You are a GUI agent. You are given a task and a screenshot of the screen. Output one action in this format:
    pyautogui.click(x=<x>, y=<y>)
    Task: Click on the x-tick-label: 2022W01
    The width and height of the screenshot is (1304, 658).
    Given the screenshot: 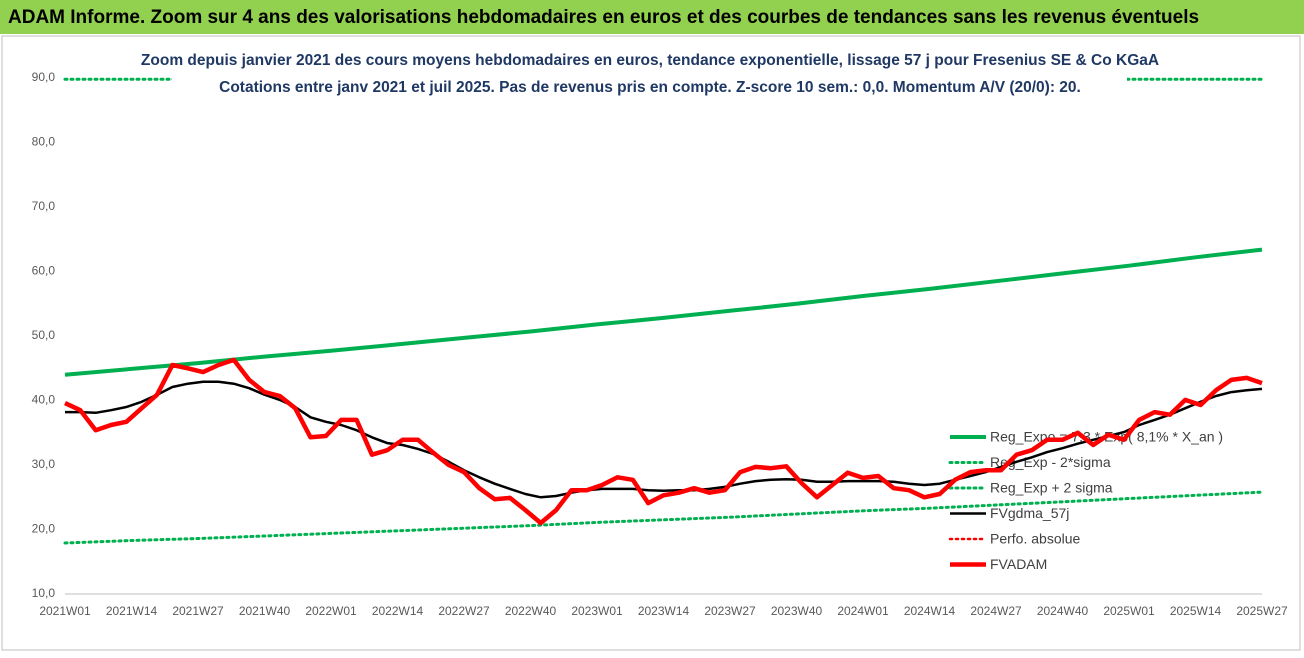 What is the action you would take?
    pyautogui.click(x=331, y=611)
    